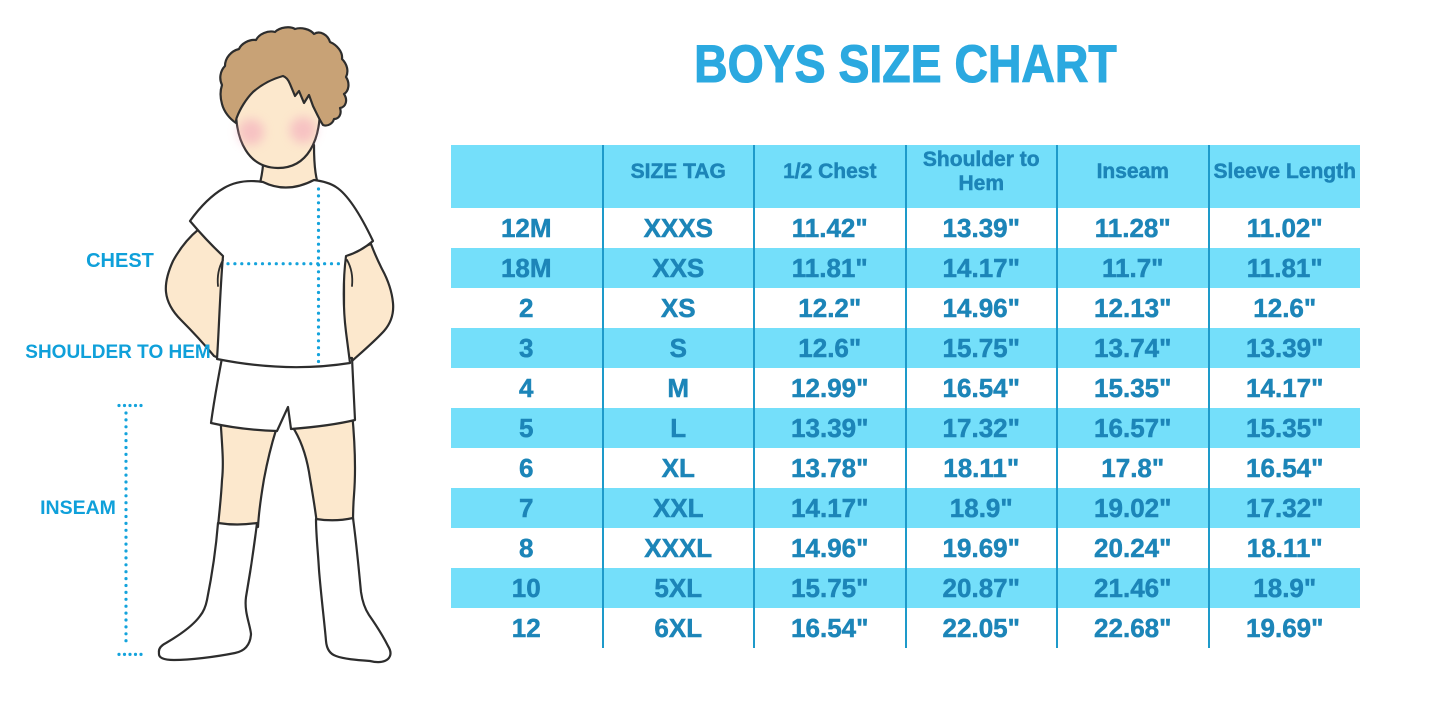 The width and height of the screenshot is (1445, 723). Describe the element at coordinates (120, 261) in the screenshot. I see `svg-text: CHEST` at that location.